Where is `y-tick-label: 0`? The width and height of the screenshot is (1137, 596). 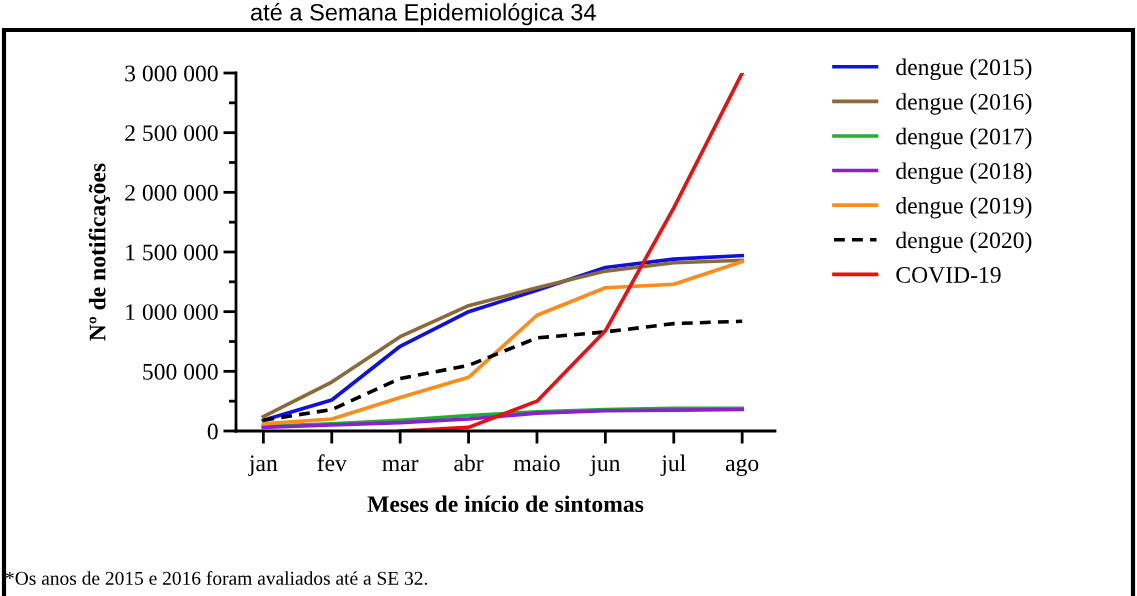
y-tick-label: 0 is located at coordinates (212, 431).